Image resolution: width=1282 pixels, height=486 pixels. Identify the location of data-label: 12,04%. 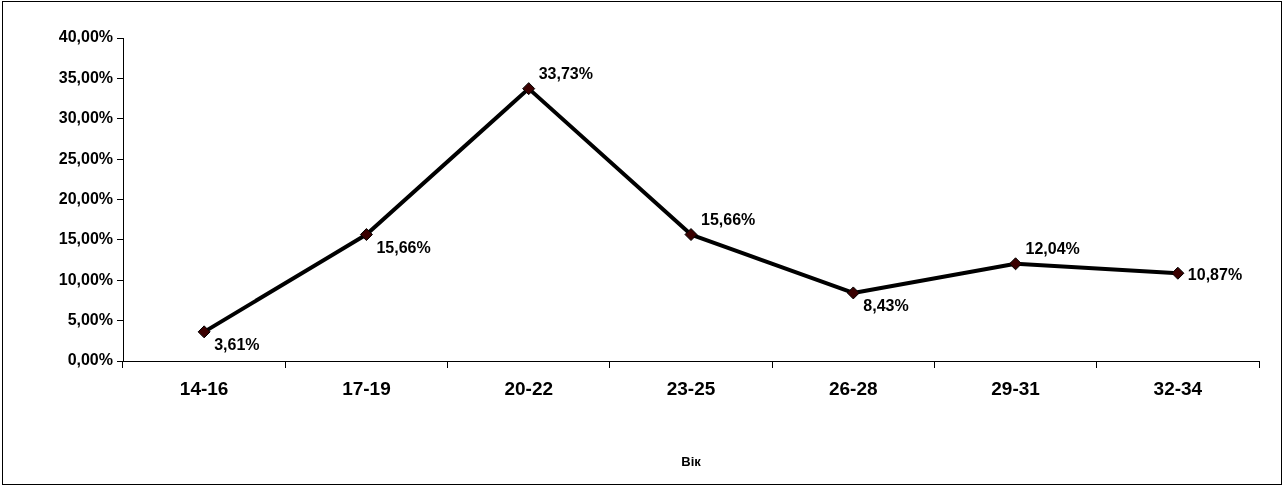
(1052, 249).